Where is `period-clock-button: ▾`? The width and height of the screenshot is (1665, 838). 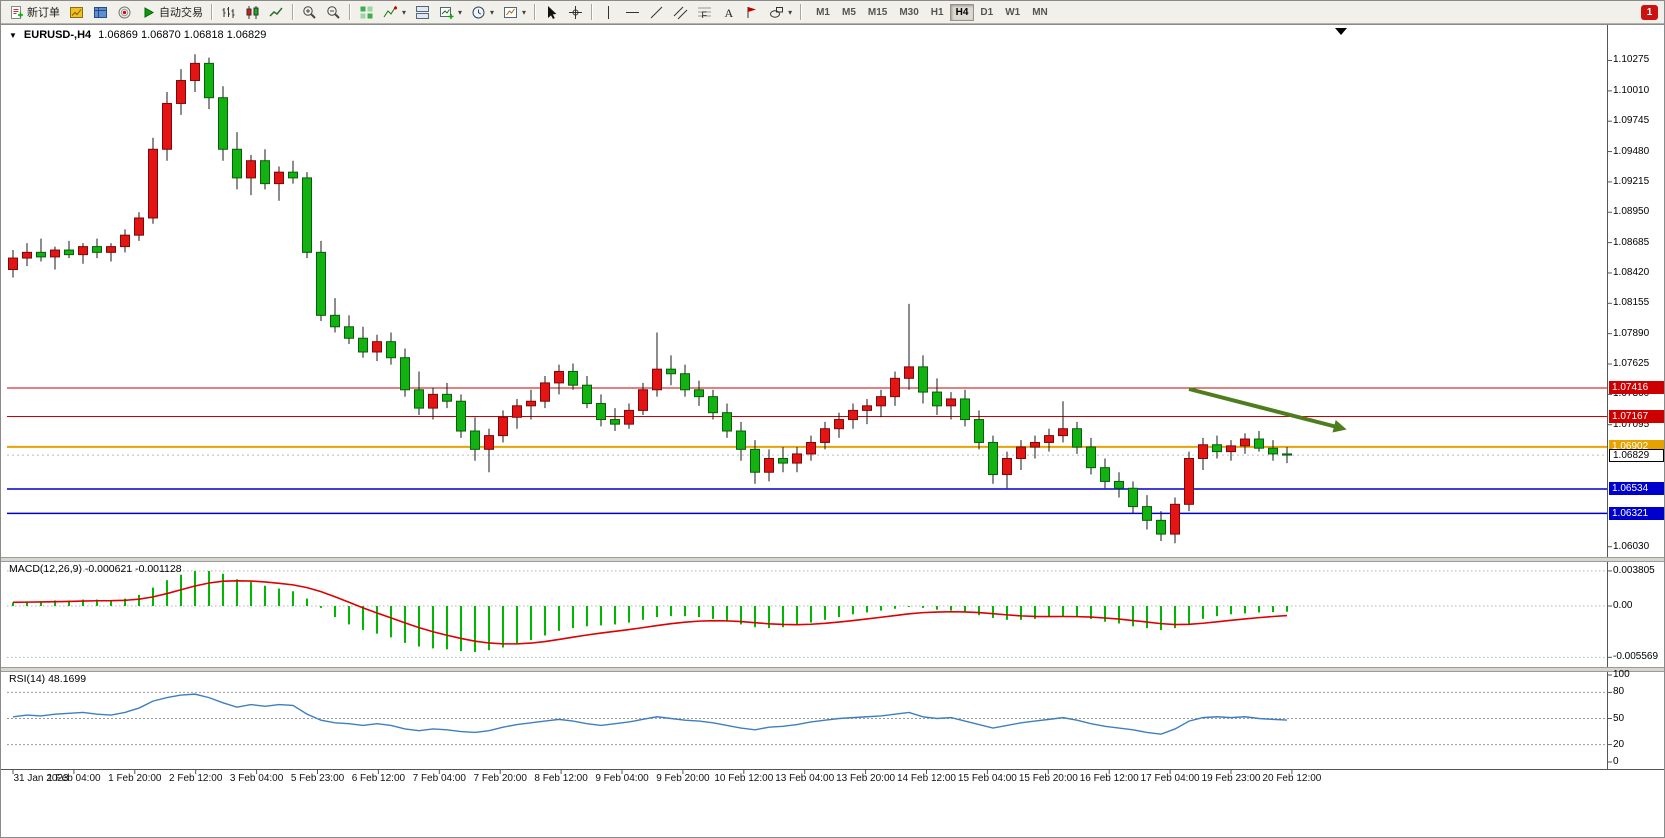 period-clock-button: ▾ is located at coordinates (482, 12).